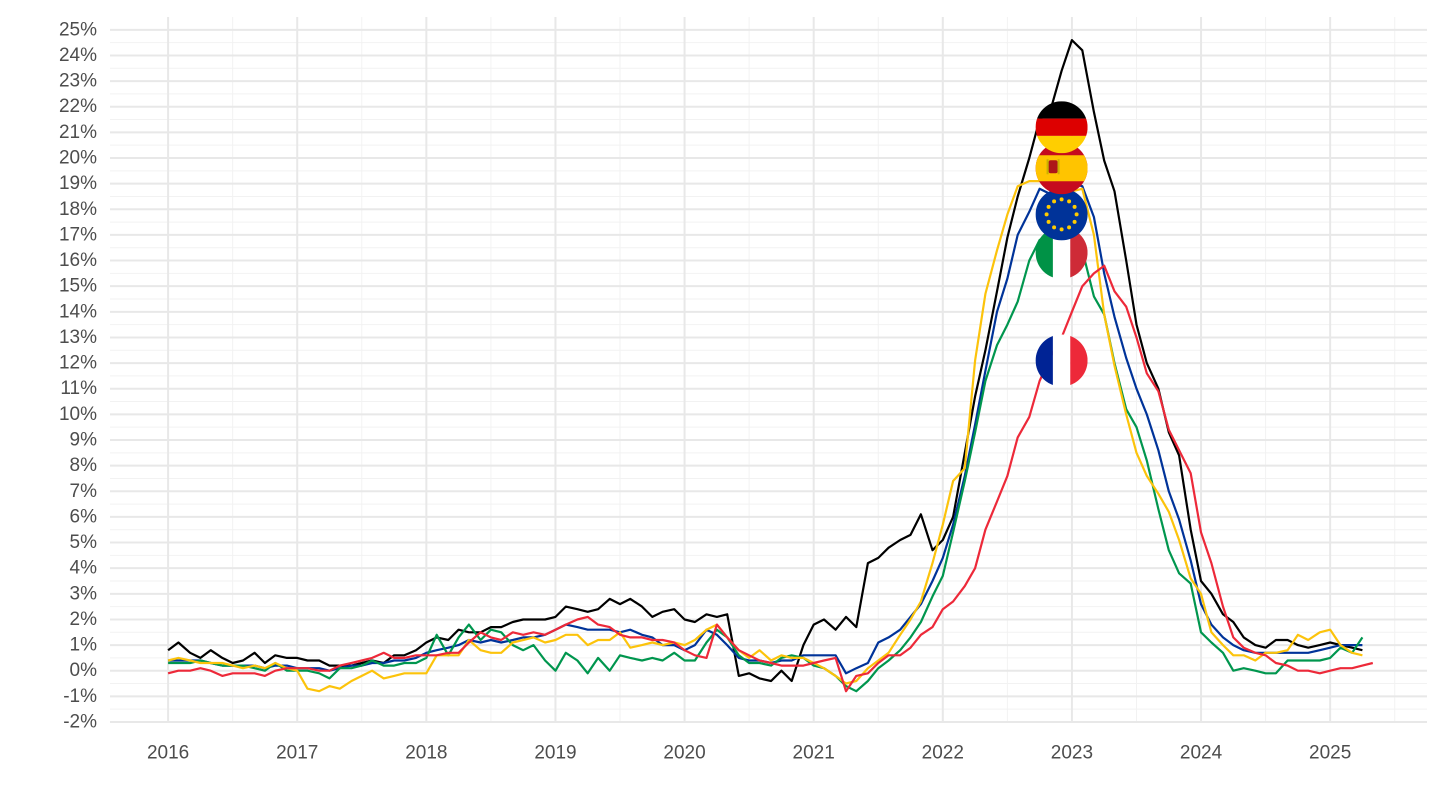 The width and height of the screenshot is (1440, 810). What do you see at coordinates (297, 753) in the screenshot?
I see `x-tick-label: 2017` at bounding box center [297, 753].